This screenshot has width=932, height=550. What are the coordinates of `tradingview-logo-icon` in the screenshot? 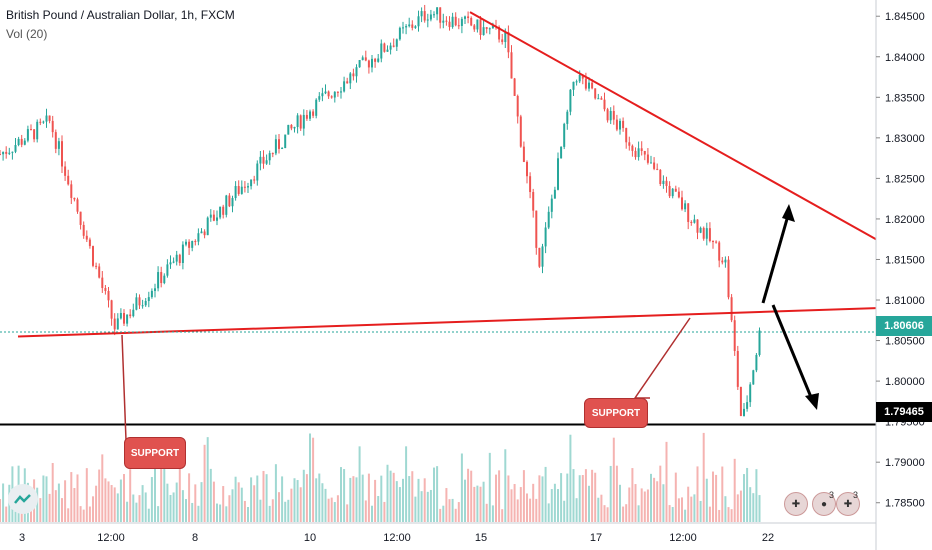 It's located at (23, 499).